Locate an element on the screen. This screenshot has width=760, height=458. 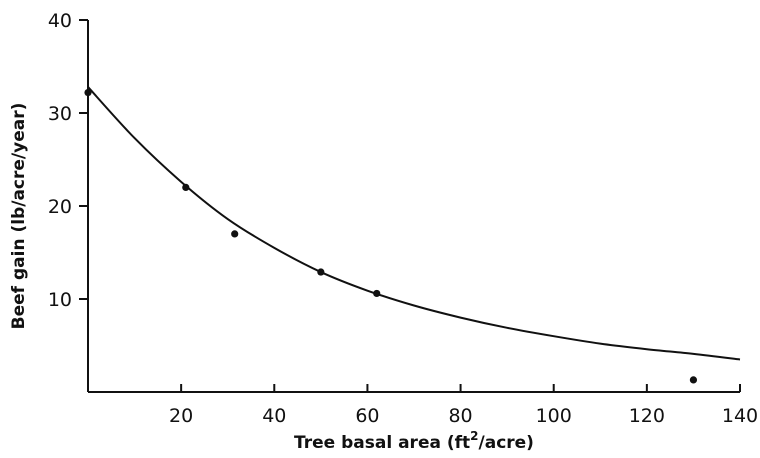
x-tick-label: 140 is located at coordinates (740, 416).